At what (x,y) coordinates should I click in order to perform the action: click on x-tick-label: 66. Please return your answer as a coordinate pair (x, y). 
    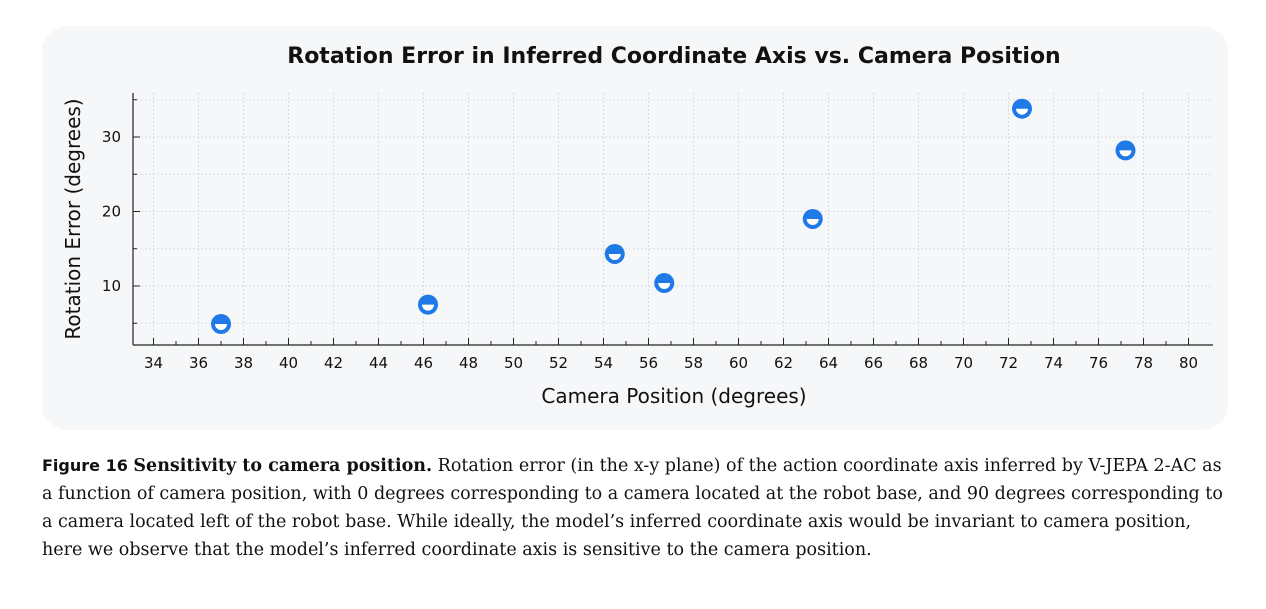
    Looking at the image, I should click on (873, 363).